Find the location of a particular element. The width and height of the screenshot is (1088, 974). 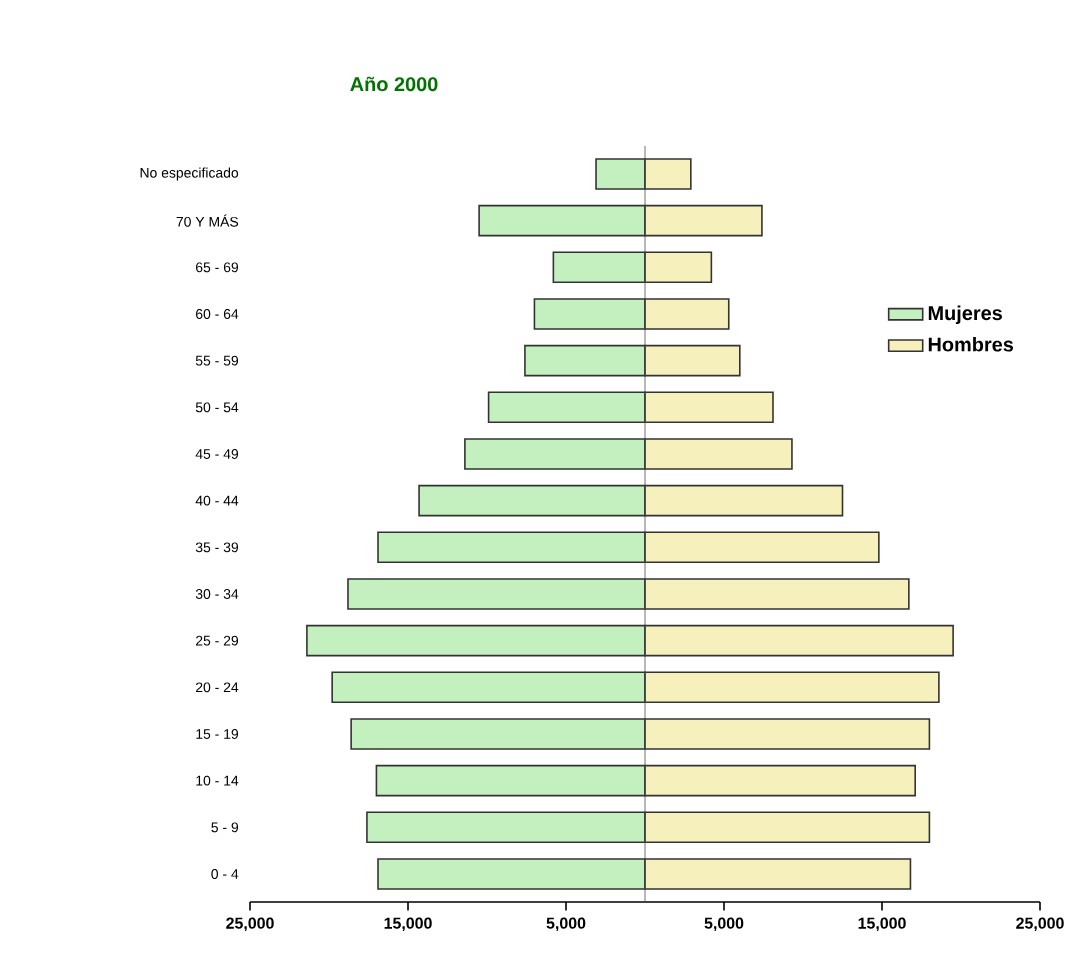

legend-label: Hombres is located at coordinates (971, 344).